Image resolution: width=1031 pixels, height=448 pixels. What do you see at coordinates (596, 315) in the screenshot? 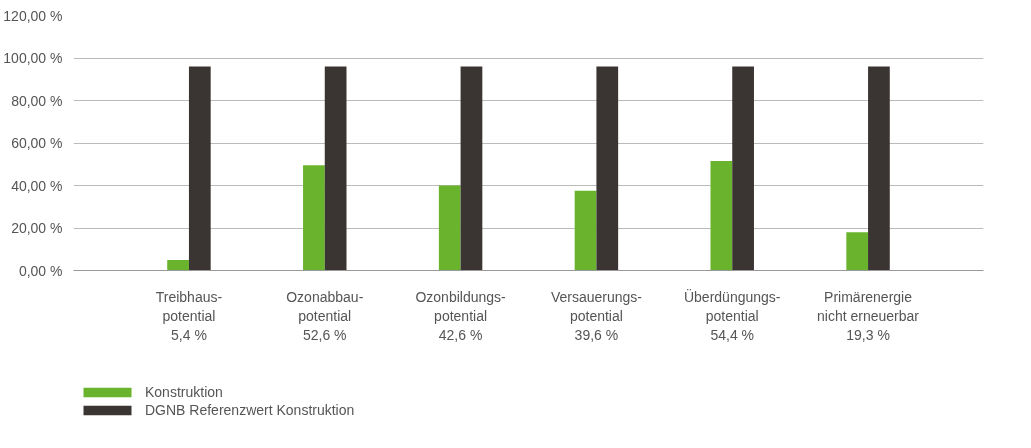
I see `x-tick-label: Versauerungs- potential 39,6 %` at bounding box center [596, 315].